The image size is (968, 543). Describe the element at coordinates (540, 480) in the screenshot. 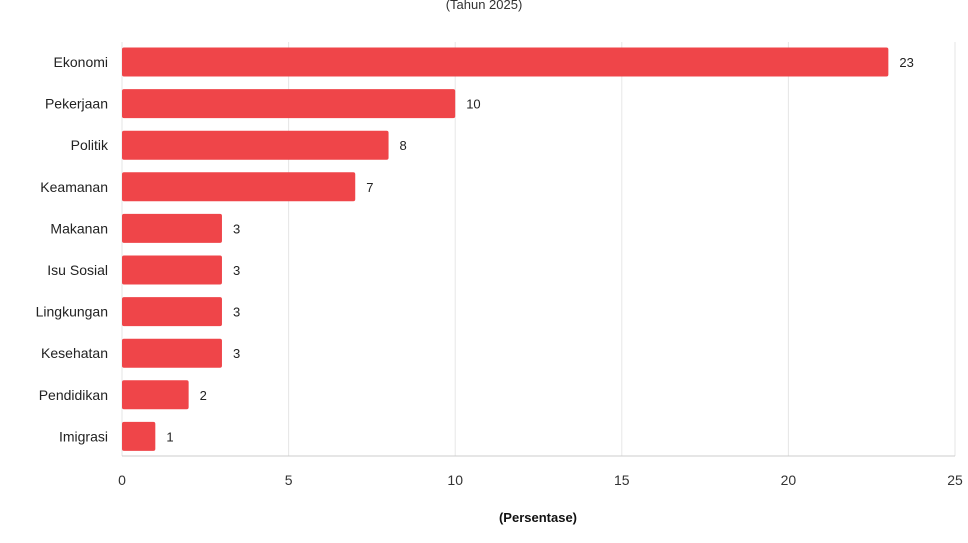

I see `x-axis-ticks: 0 5 10 15 20 25` at that location.